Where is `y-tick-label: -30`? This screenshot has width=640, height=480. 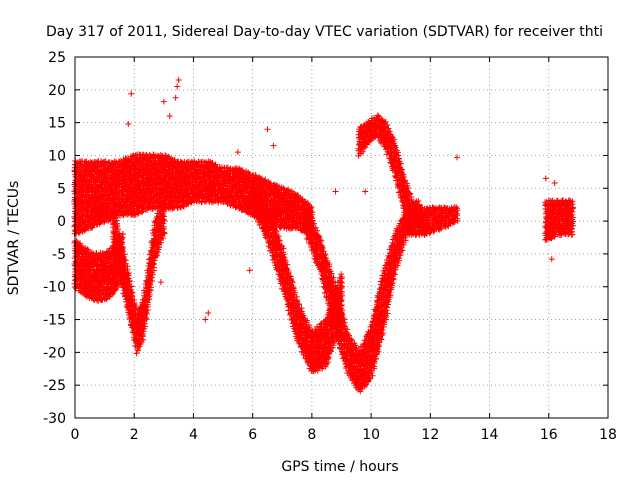
y-tick-label: -30 is located at coordinates (54, 419).